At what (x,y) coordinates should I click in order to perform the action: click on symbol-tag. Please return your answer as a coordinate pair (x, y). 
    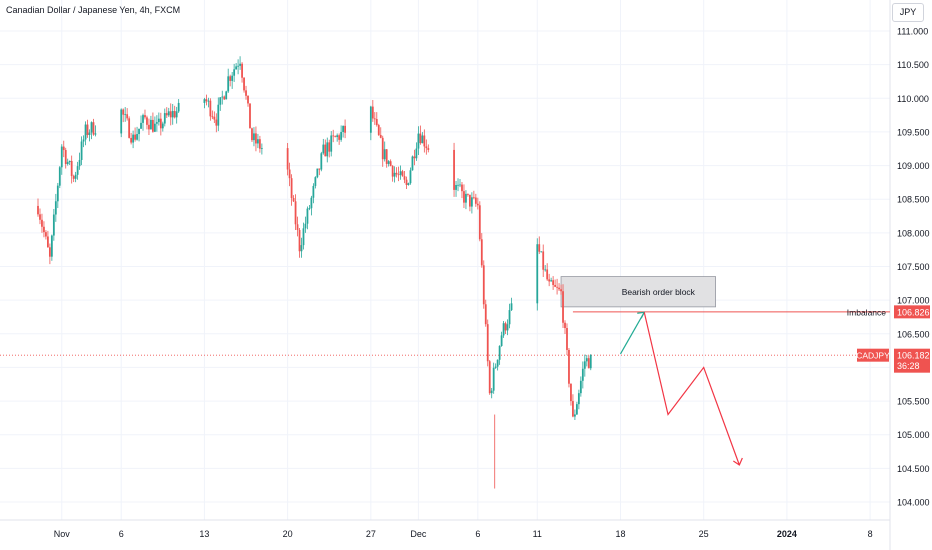
    Looking at the image, I should click on (873, 355).